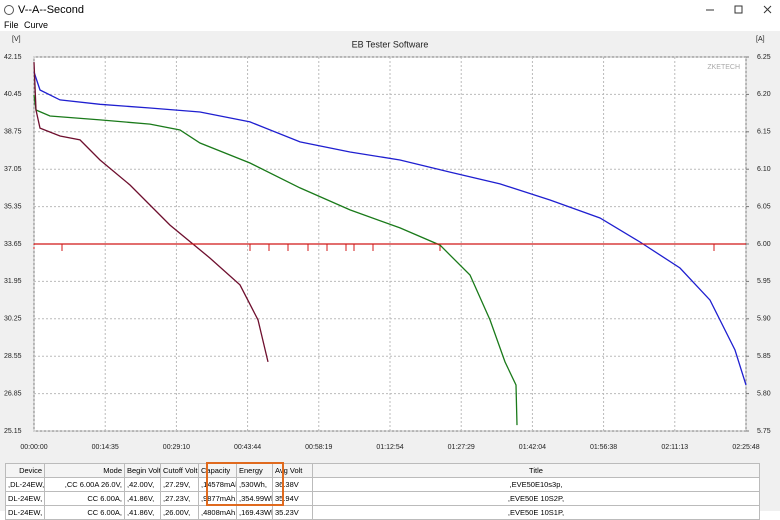  Describe the element at coordinates (390, 44) in the screenshot. I see `chart-title: EB Tester Software` at that location.